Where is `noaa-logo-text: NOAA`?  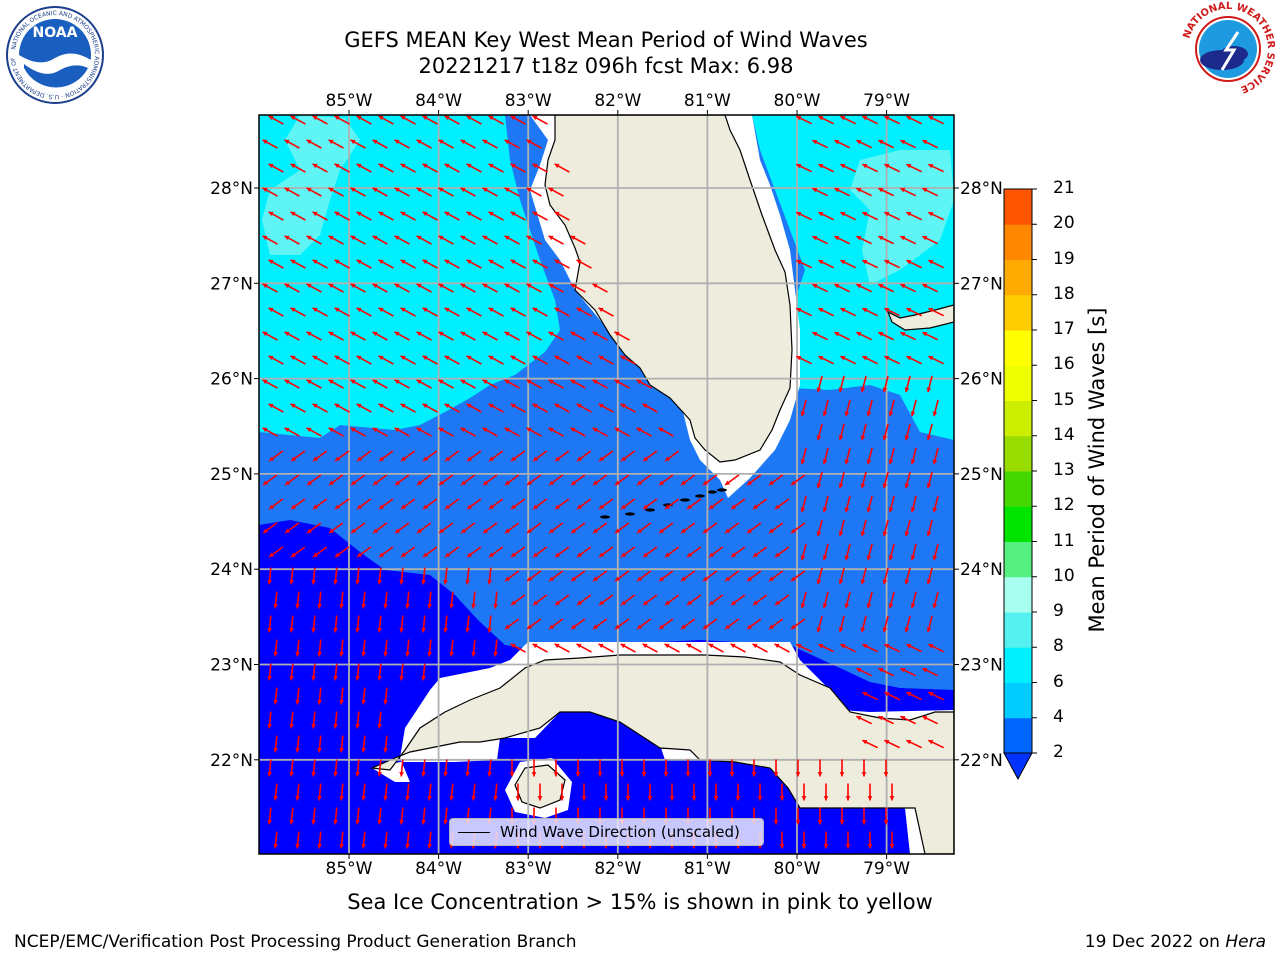 noaa-logo-text: NOAA is located at coordinates (55, 33).